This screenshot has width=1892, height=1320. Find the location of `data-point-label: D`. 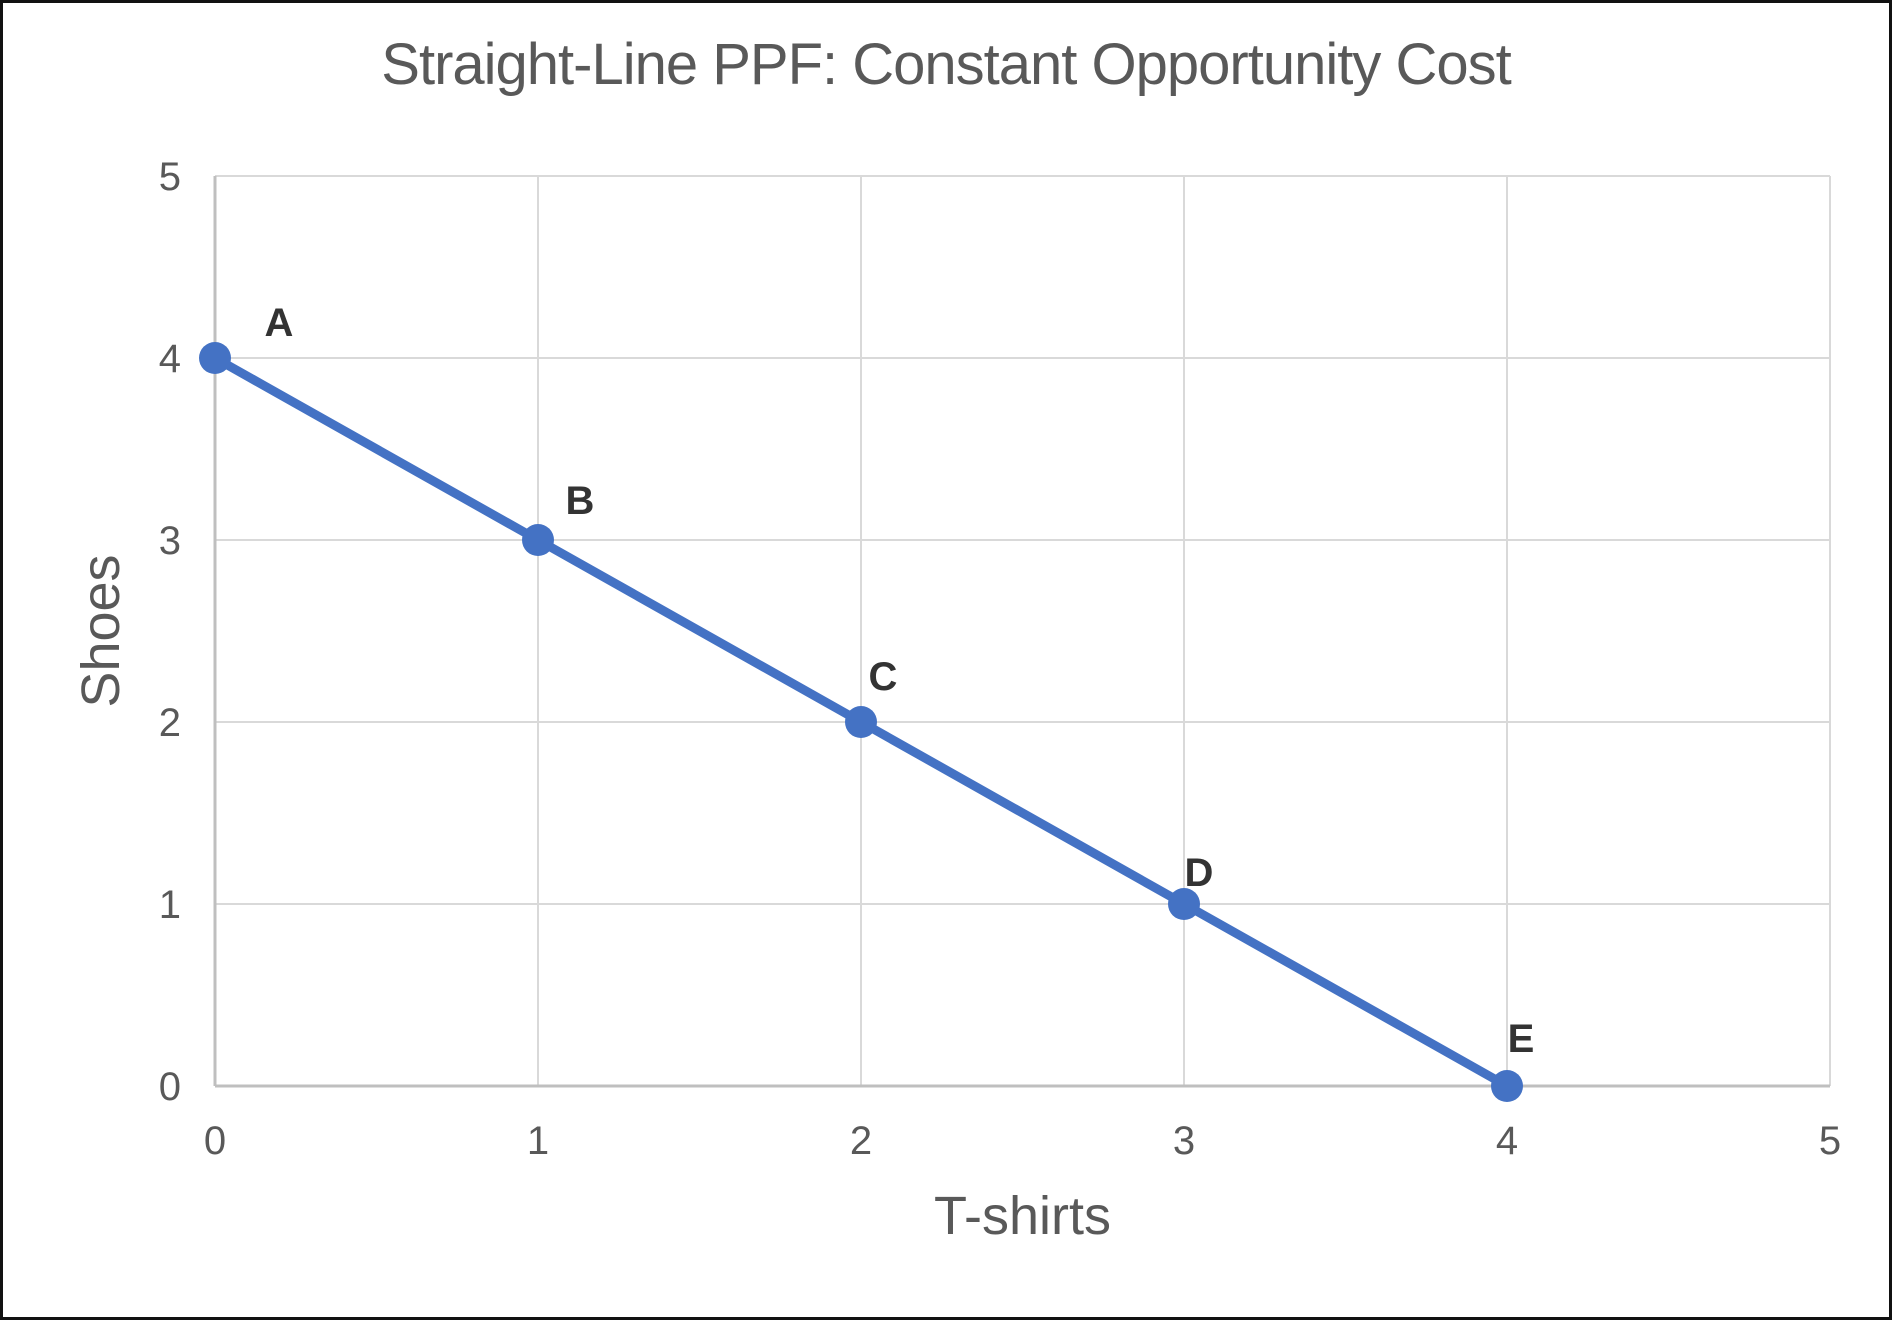

data-point-label: D is located at coordinates (1199, 873).